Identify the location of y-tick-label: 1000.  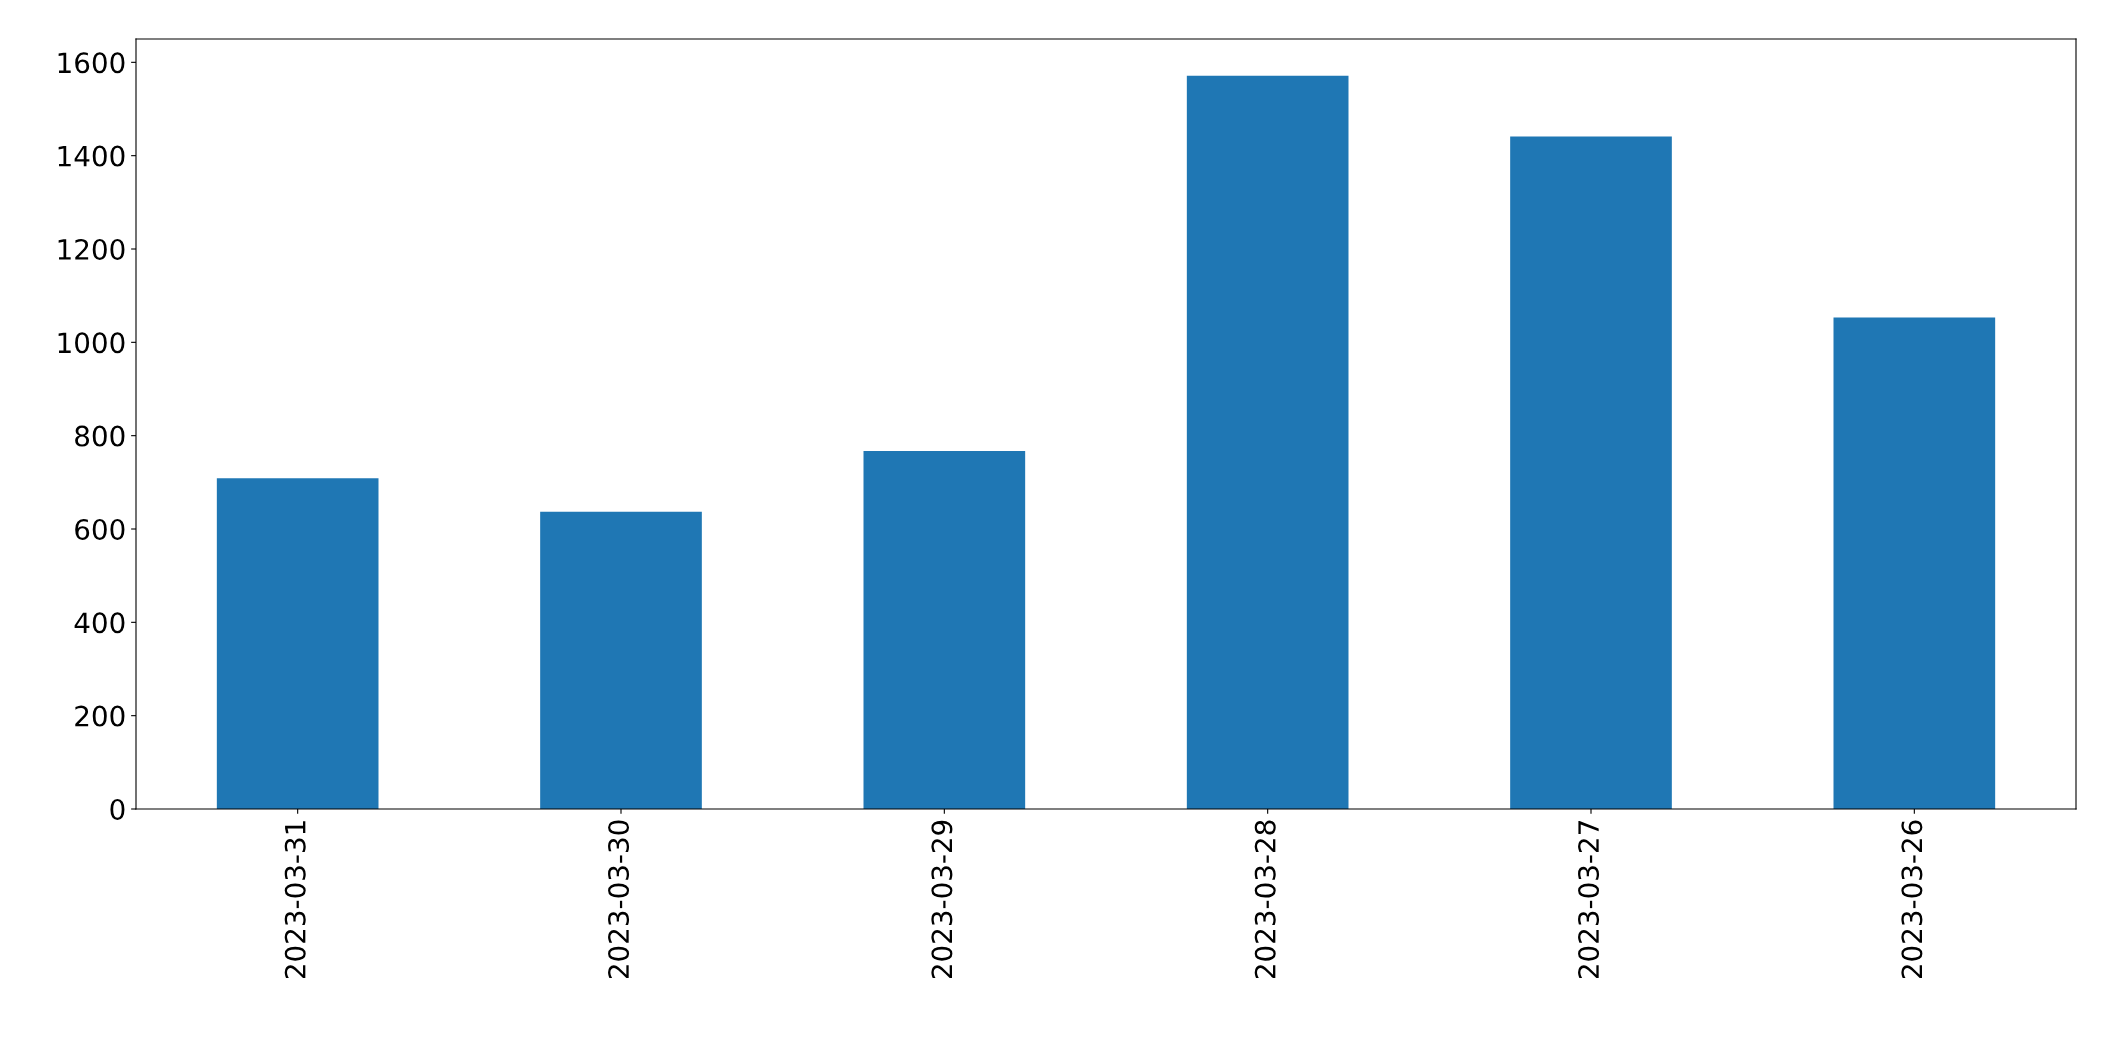
(91, 343).